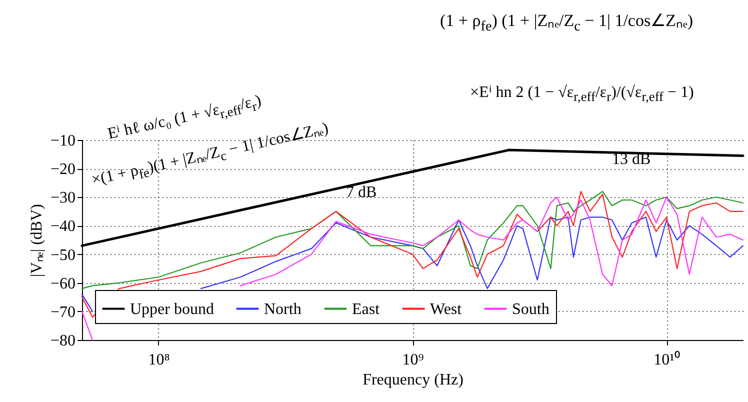  What do you see at coordinates (566, 23) in the screenshot?
I see `text: (1 + ρ$_{fe}$) (1 + |Zₙₑ/Z$_{c}$ − 1| 1/cos∠Zₙₑ)` at bounding box center [566, 23].